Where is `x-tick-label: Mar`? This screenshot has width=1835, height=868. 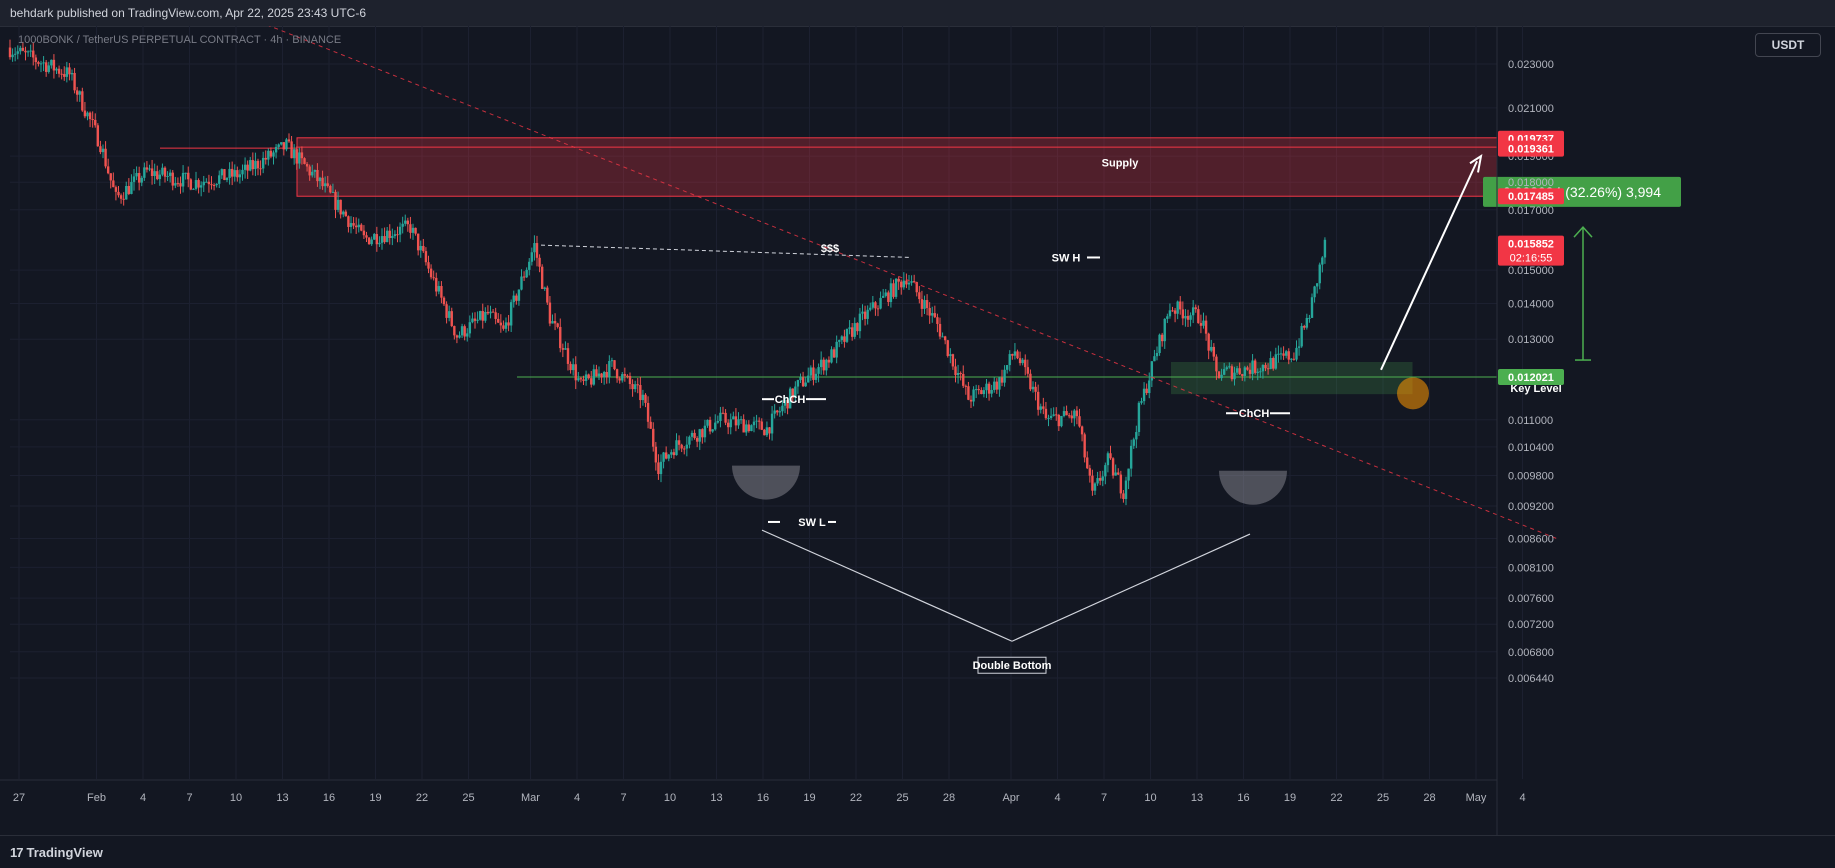 x-tick-label: Mar is located at coordinates (530, 798).